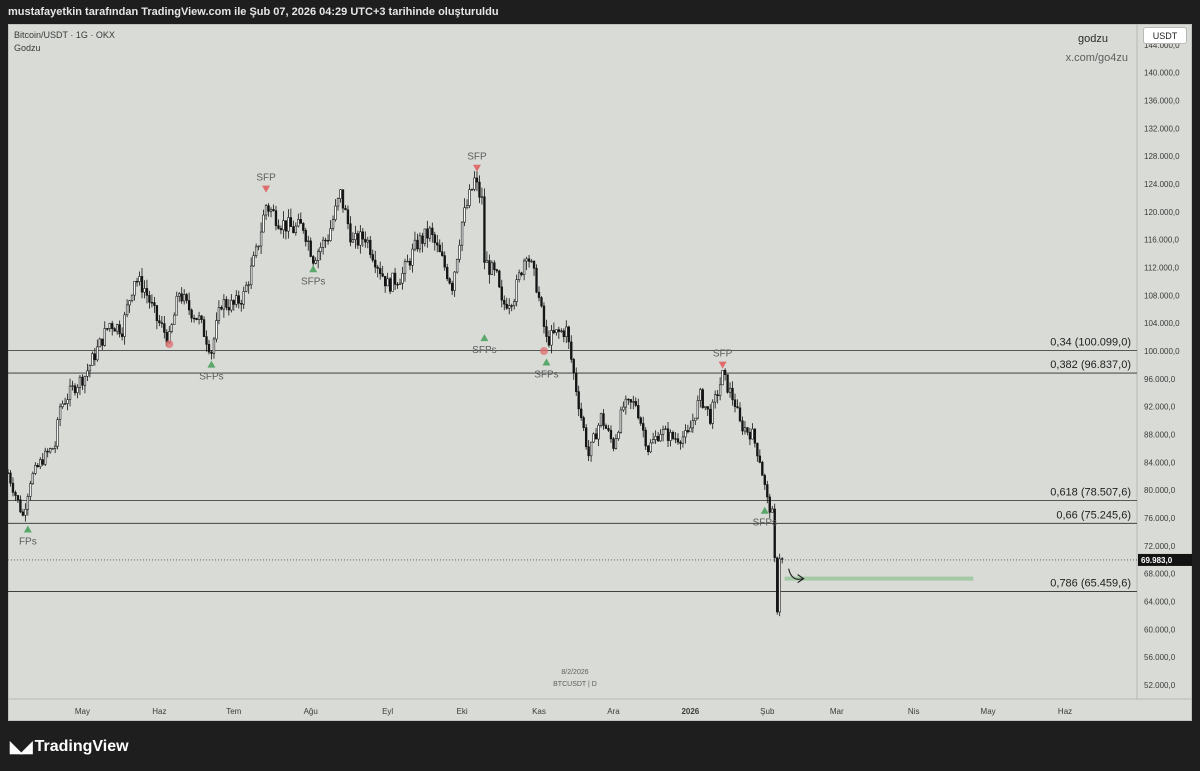  I want to click on x-tick-label: 2026, so click(690, 711).